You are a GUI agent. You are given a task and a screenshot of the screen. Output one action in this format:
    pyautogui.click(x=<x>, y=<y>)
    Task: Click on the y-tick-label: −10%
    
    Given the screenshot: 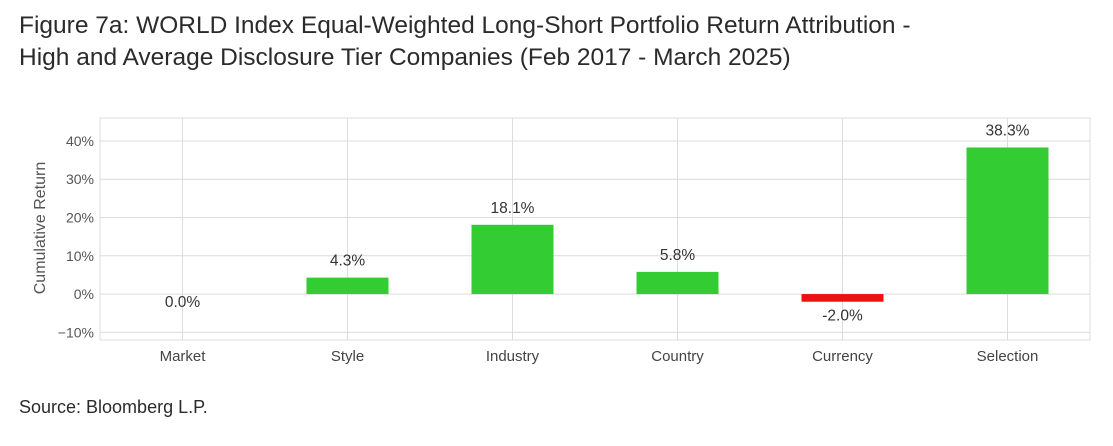 What is the action you would take?
    pyautogui.click(x=76, y=332)
    